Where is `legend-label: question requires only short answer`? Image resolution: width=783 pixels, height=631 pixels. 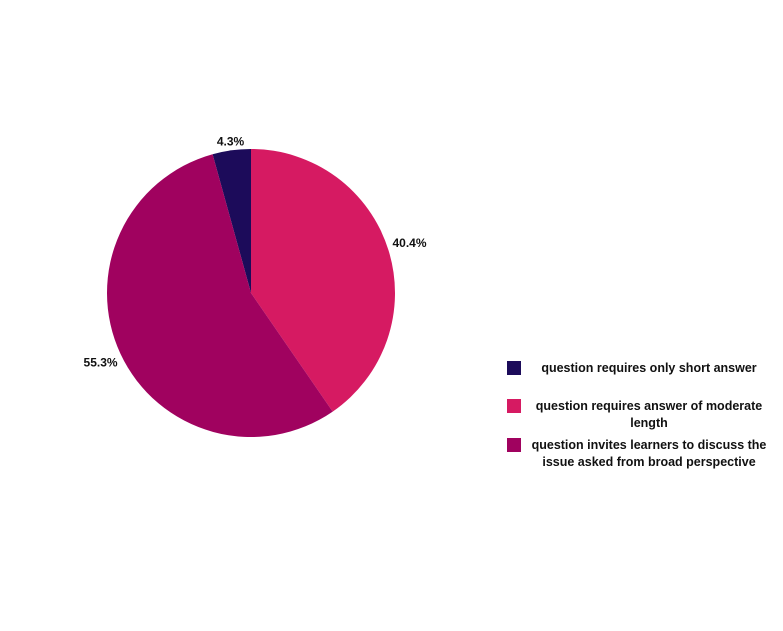 legend-label: question requires only short answer is located at coordinates (649, 368).